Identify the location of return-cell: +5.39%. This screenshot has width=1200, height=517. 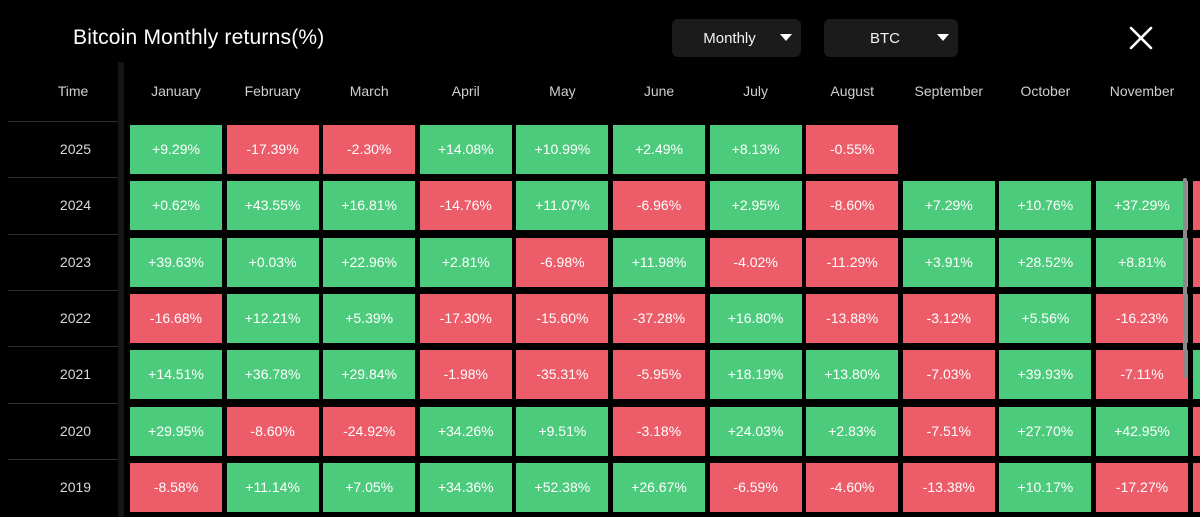
(369, 318).